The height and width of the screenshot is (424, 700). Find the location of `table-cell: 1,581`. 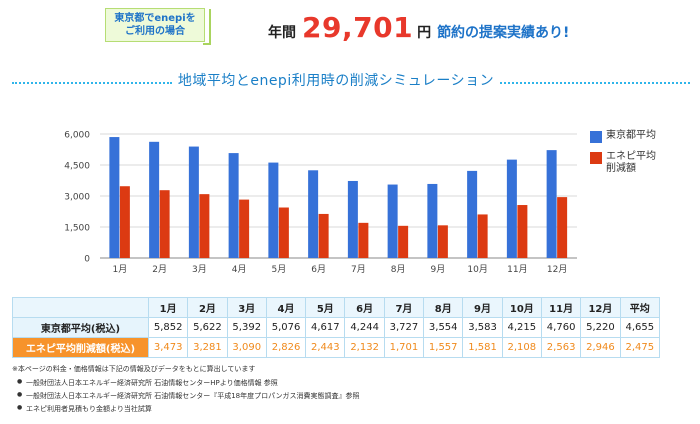

table-cell: 1,581 is located at coordinates (482, 347).